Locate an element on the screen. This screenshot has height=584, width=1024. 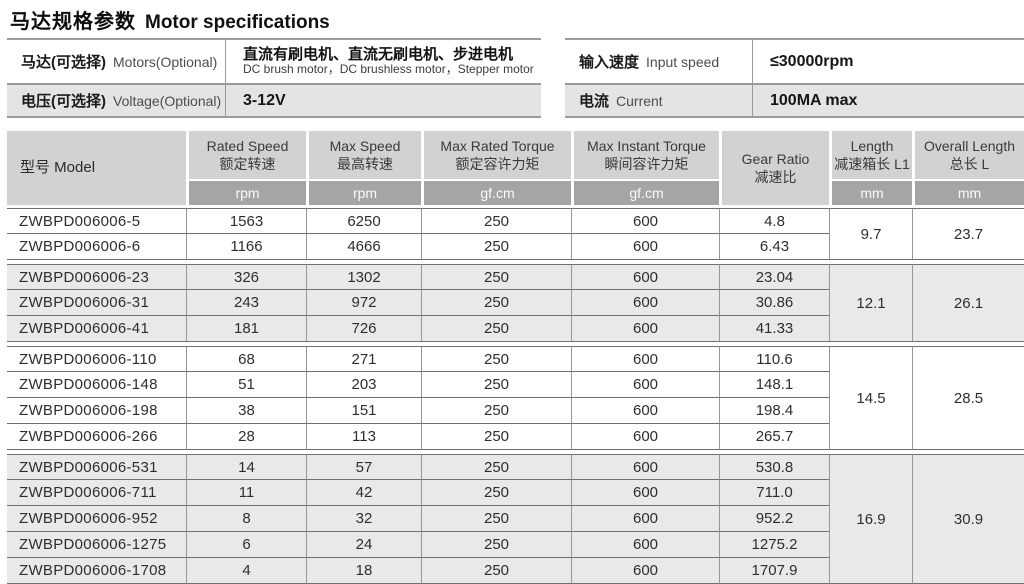
column-header-en: Overall Length is located at coordinates (969, 145).